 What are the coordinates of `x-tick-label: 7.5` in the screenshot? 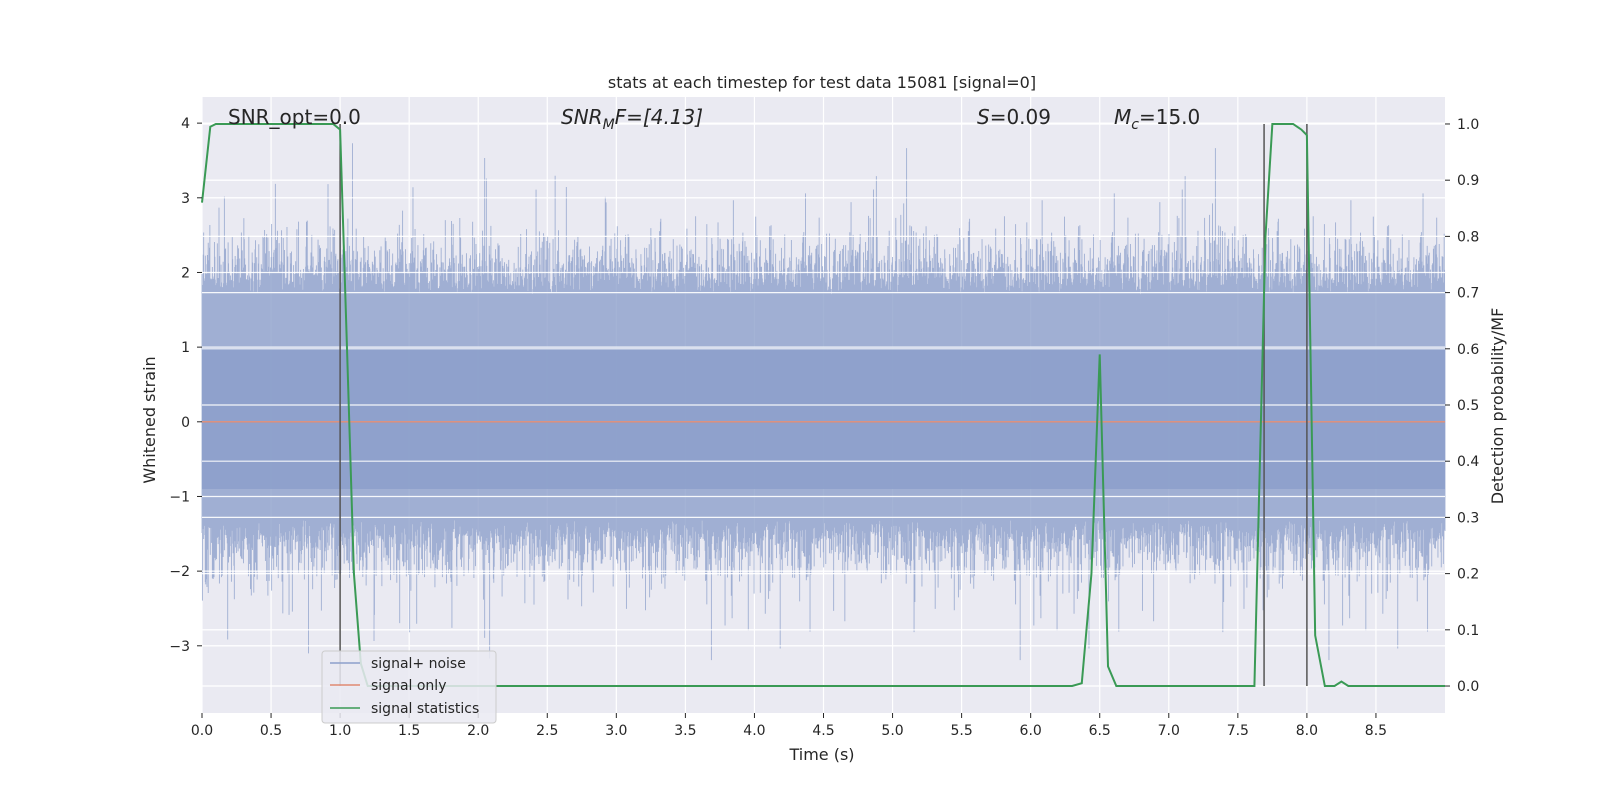 It's located at (1238, 731).